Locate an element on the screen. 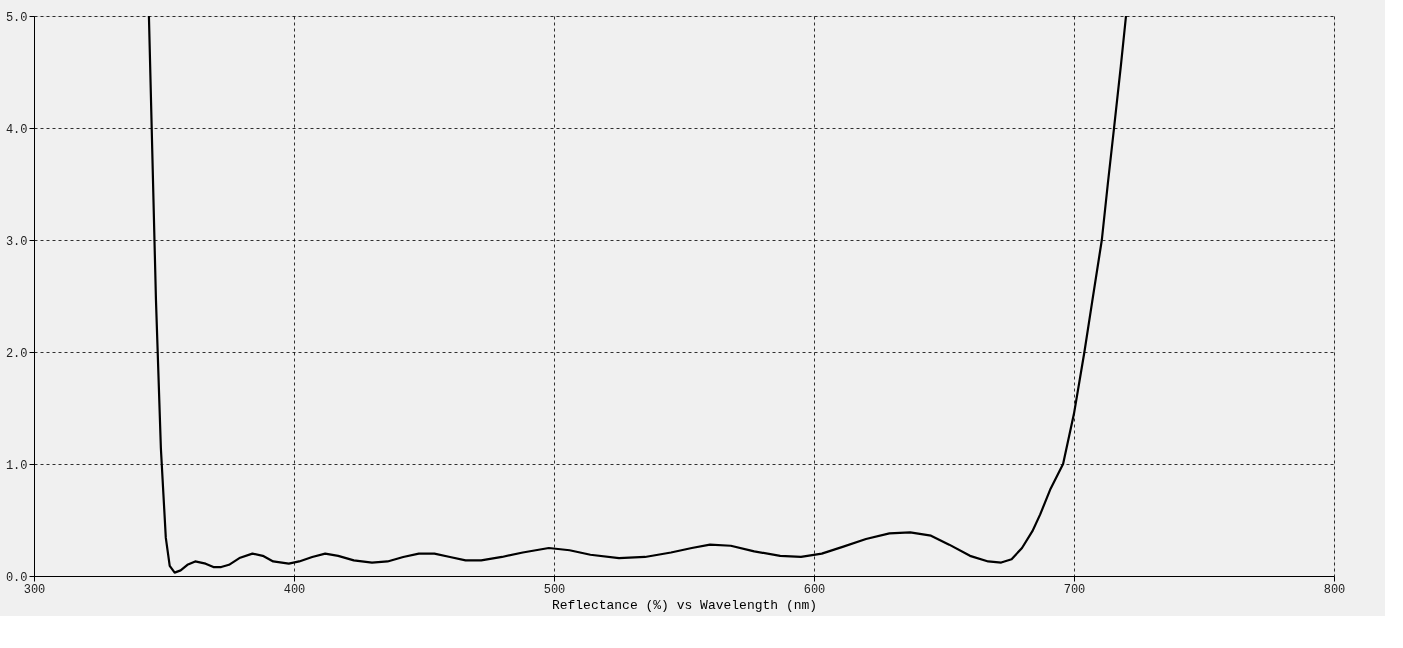 The image size is (1403, 648). x-tick-label: 800 is located at coordinates (1334, 589).